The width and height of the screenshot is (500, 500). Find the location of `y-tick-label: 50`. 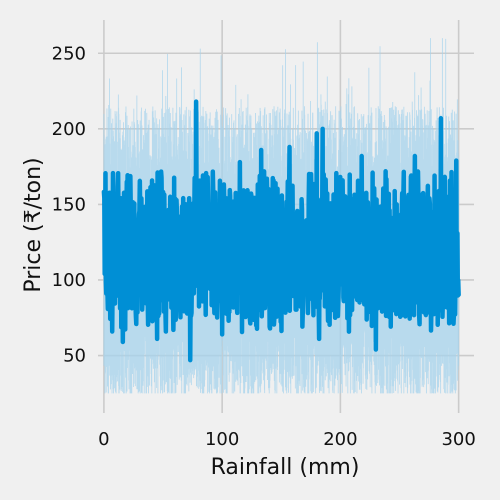

y-tick-label: 50 is located at coordinates (74, 356).